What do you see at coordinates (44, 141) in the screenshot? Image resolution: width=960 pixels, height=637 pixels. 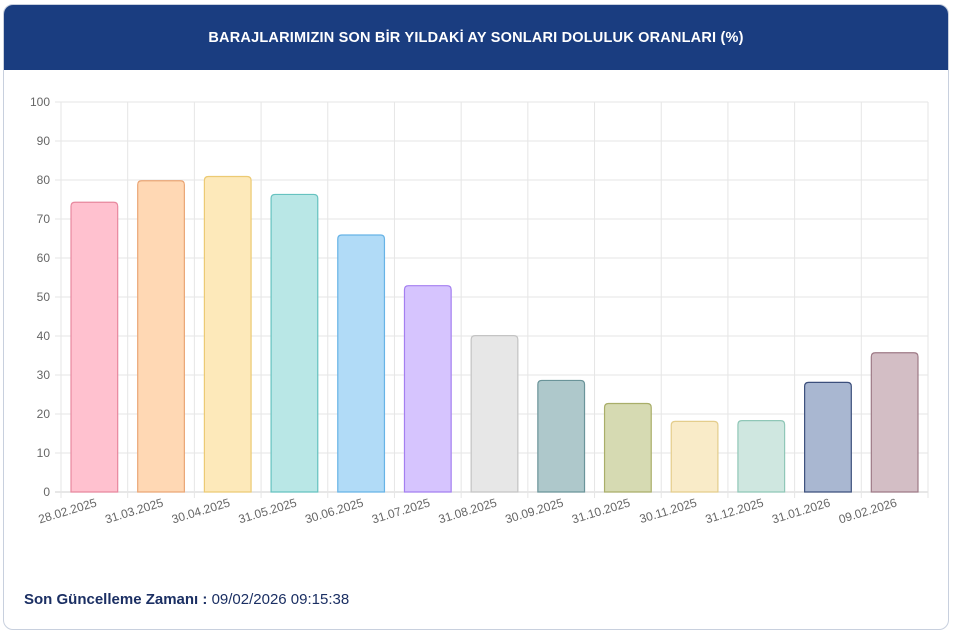 I see `y-tick-label: 90` at bounding box center [44, 141].